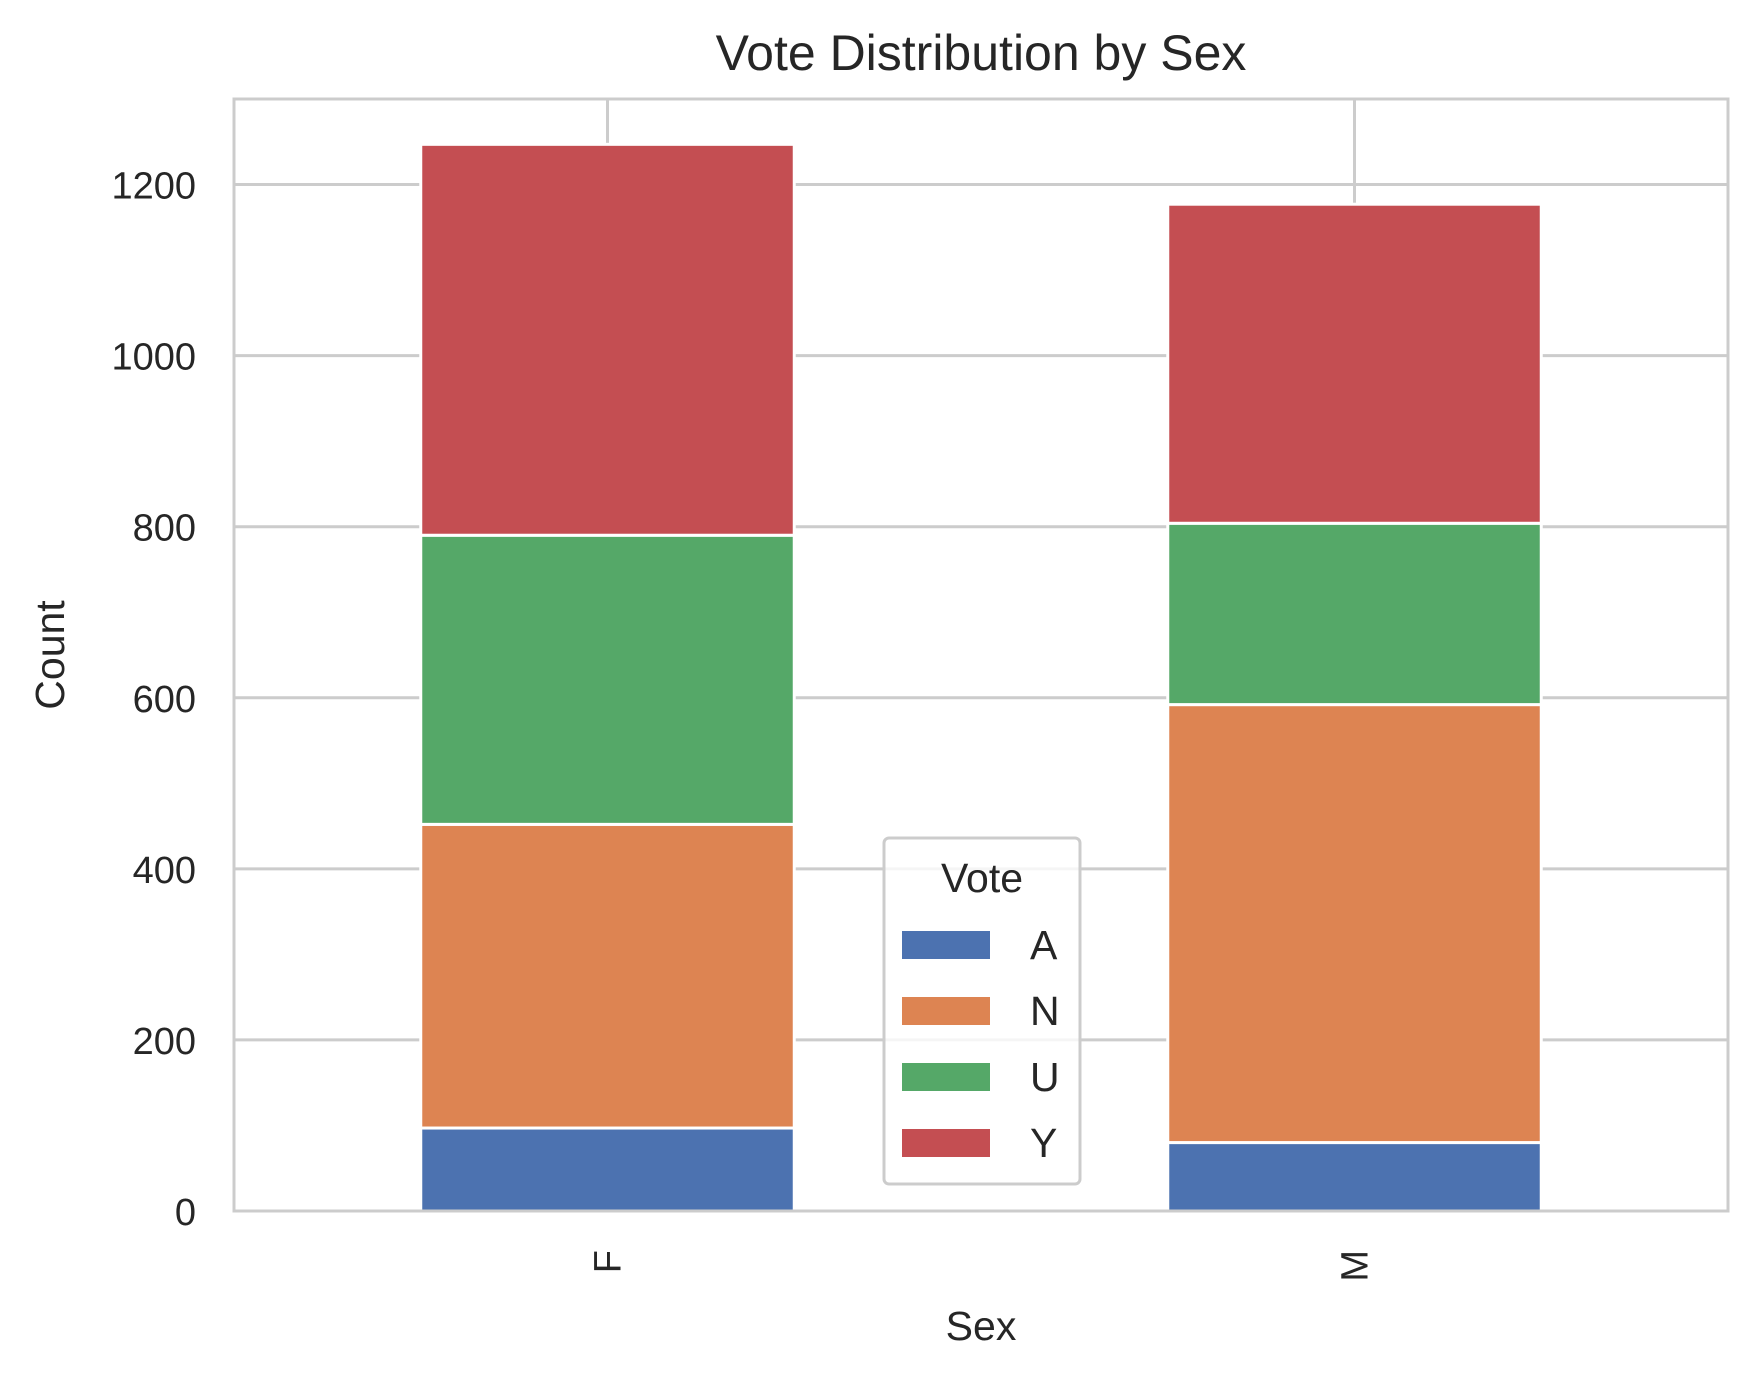 The width and height of the screenshot is (1752, 1381). Describe the element at coordinates (164, 529) in the screenshot. I see `y-tick-label: 800` at that location.